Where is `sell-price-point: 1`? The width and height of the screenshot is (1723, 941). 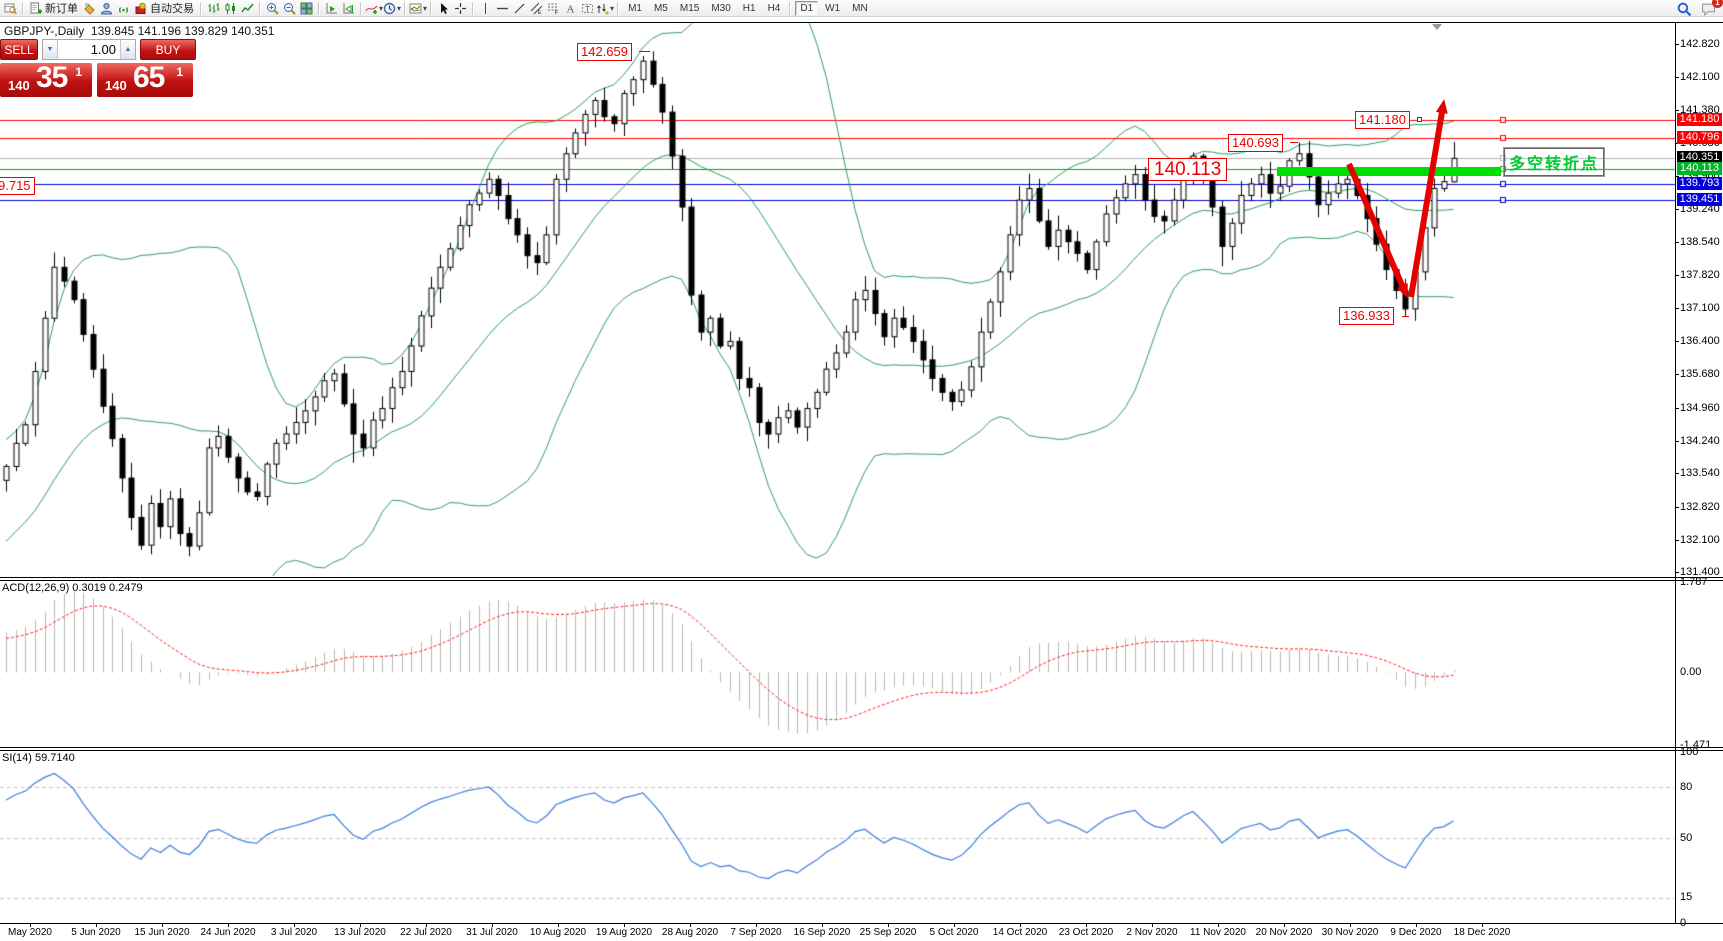
sell-price-point: 1 is located at coordinates (78, 72).